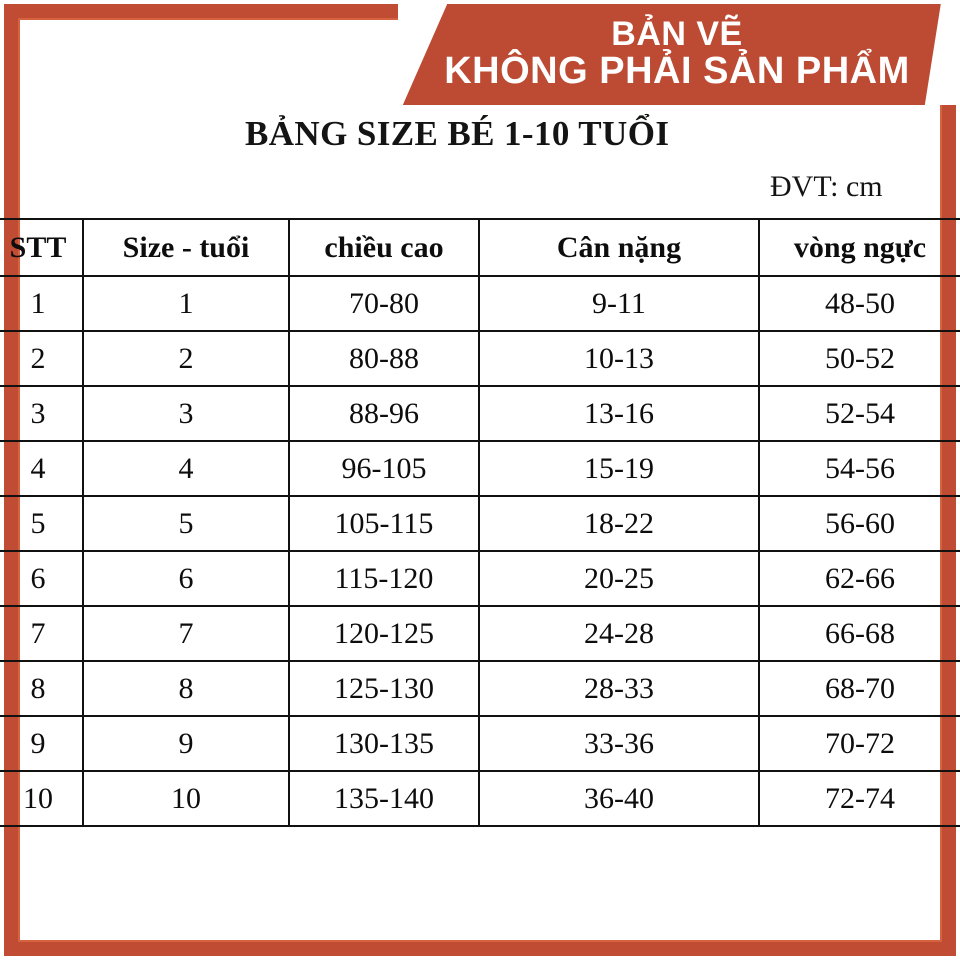  Describe the element at coordinates (619, 247) in the screenshot. I see `col-header-weight: Cân nặng` at that location.